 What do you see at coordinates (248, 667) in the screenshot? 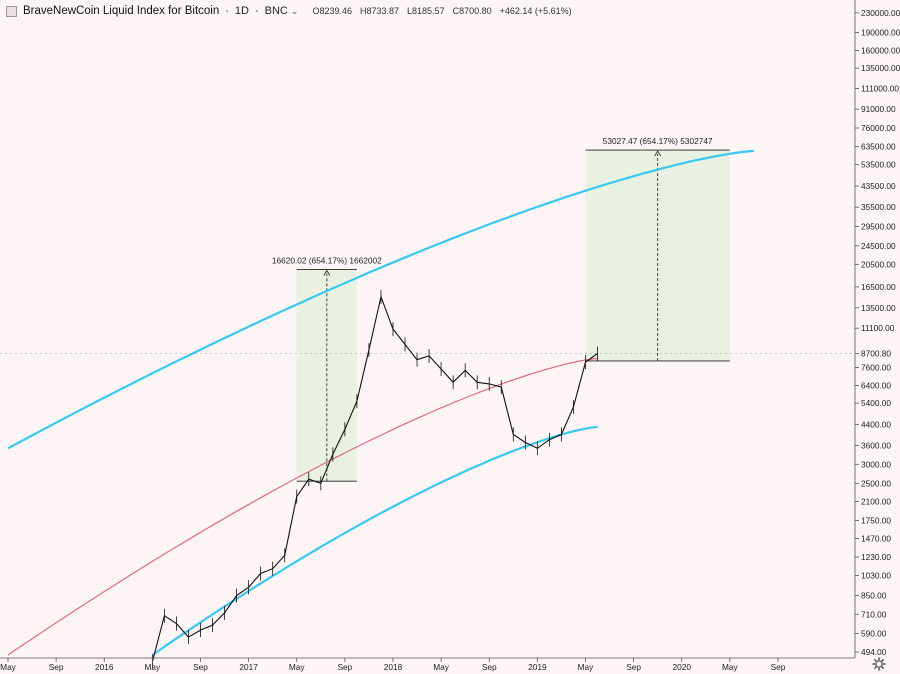
I see `time-tick-label: 2017` at bounding box center [248, 667].